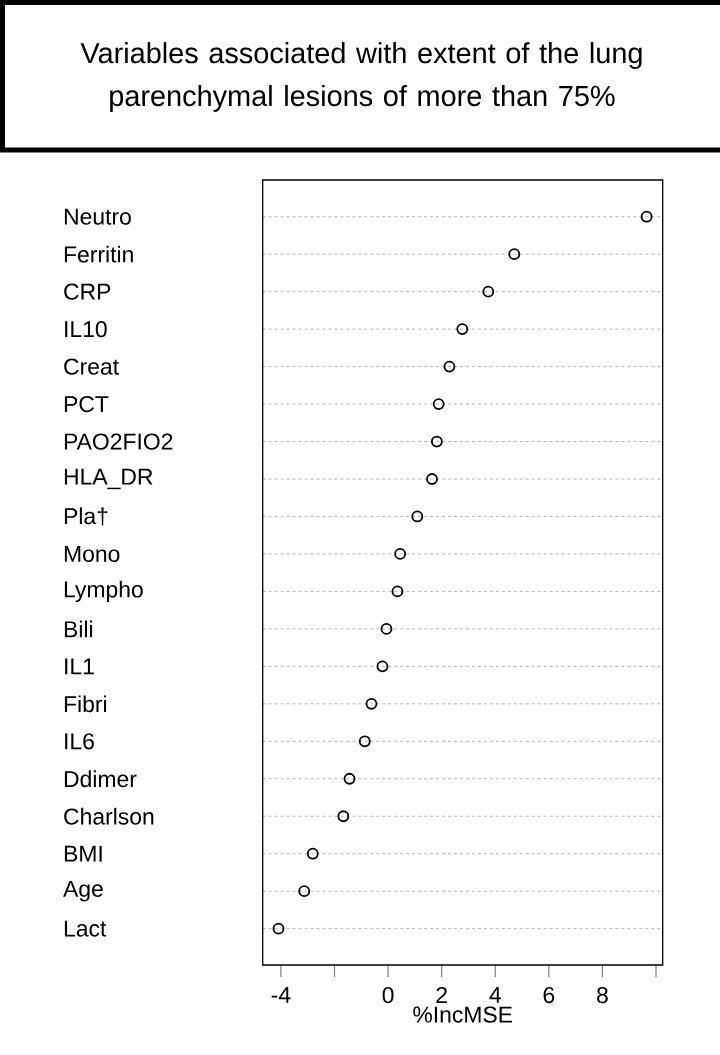 This screenshot has height=1055, width=720. What do you see at coordinates (103, 591) in the screenshot?
I see `y-tick-label: Lympho` at bounding box center [103, 591].